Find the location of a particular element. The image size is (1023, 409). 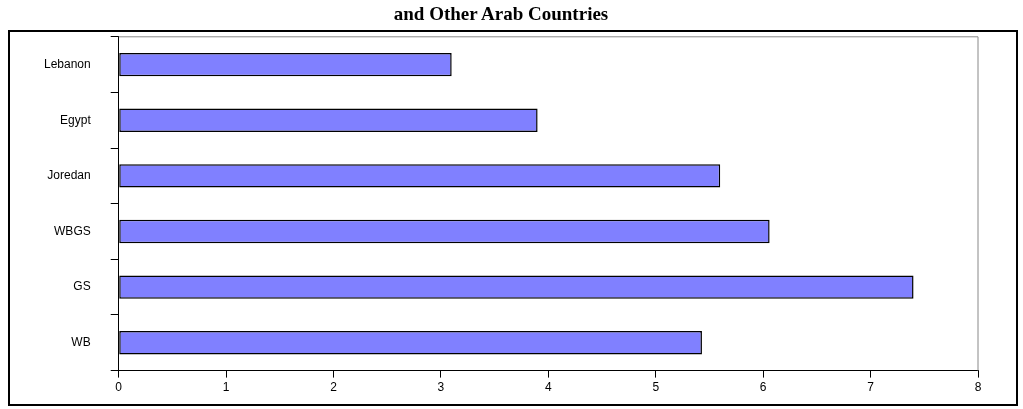

x-tick-label: 1 is located at coordinates (226, 387).